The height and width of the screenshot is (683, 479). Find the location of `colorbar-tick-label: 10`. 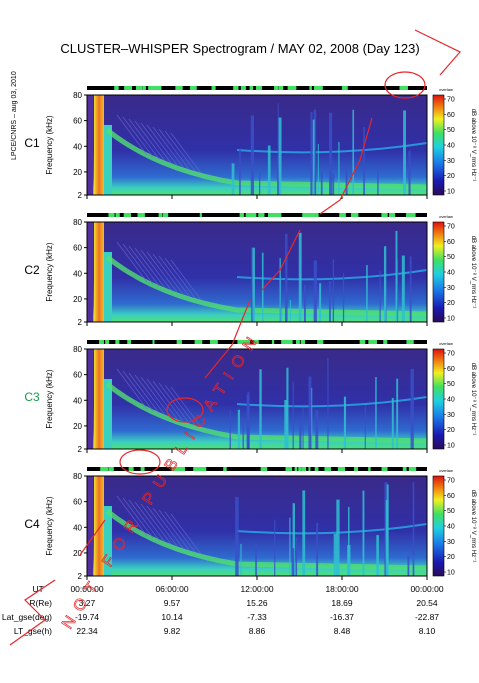

colorbar-tick-label: 10 is located at coordinates (451, 192).